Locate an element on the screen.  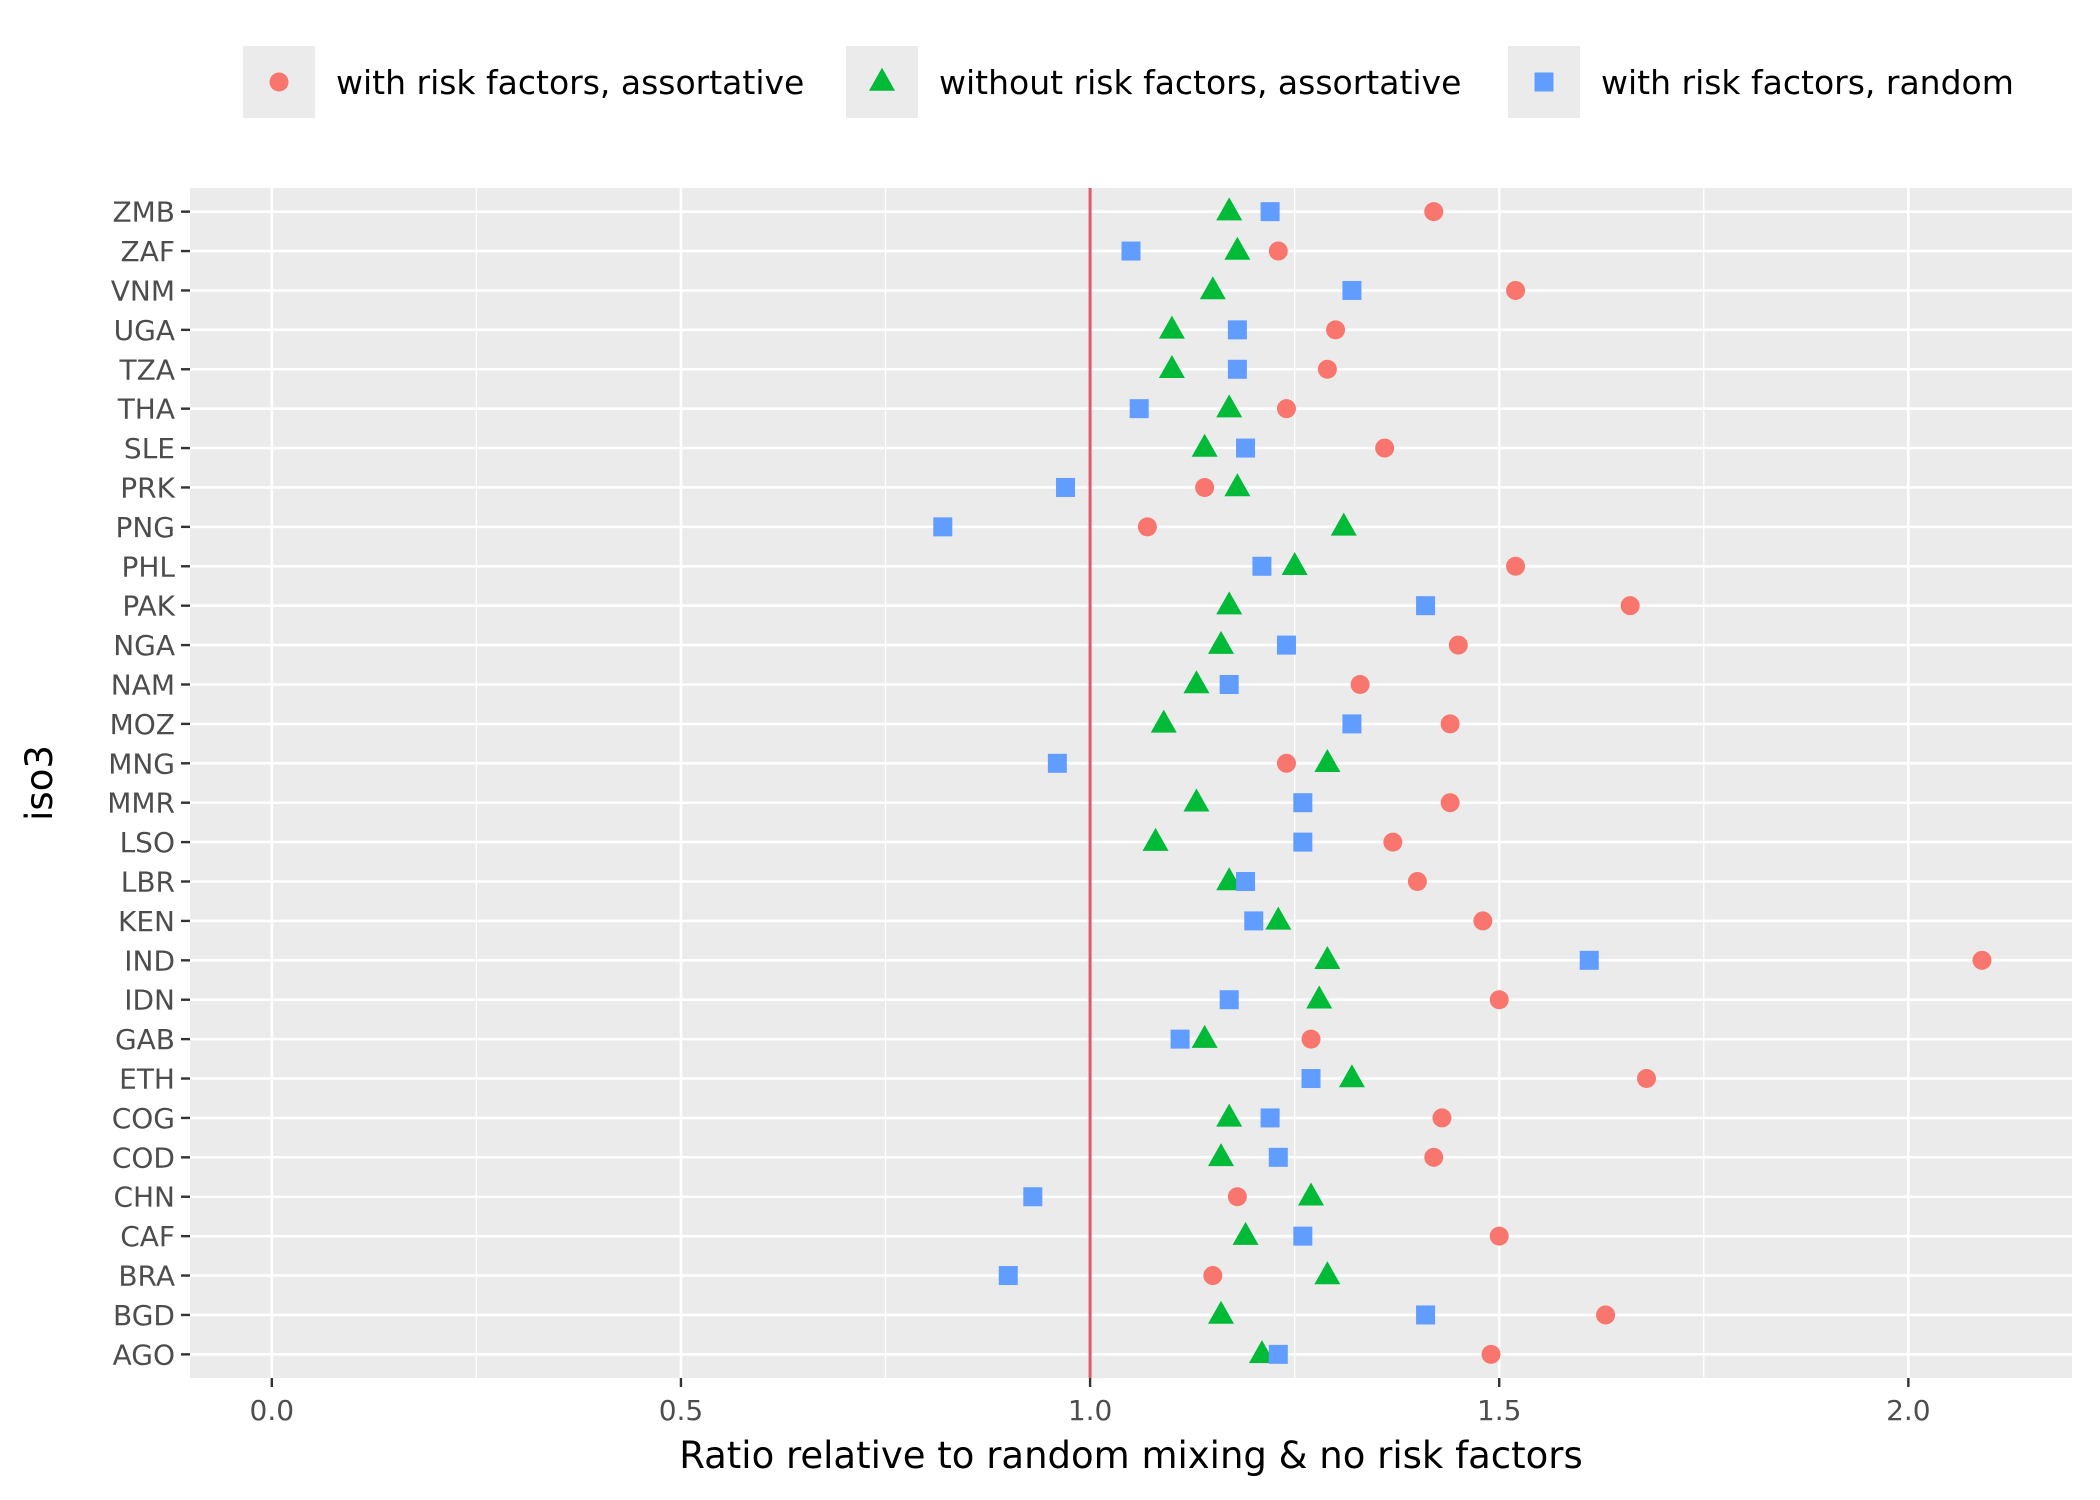
x-axis: 0.0 0.5 1.0 1.5 2.0 is located at coordinates (1090, 1402).